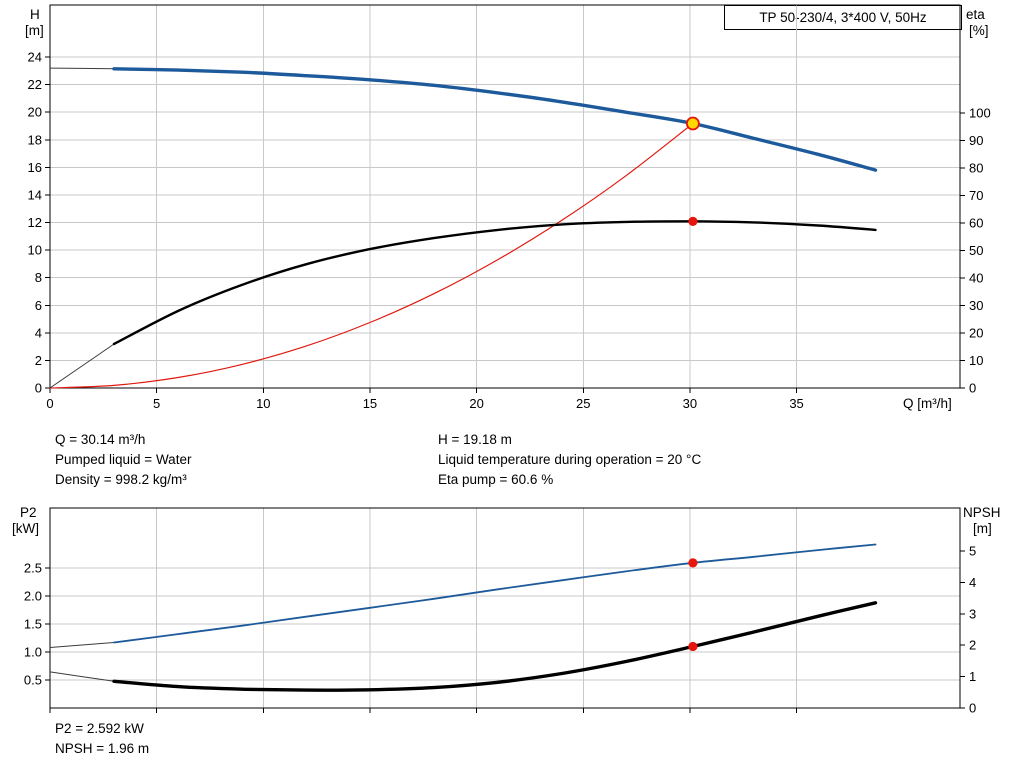  I want to click on eta-axis-label: eta, so click(975, 14).